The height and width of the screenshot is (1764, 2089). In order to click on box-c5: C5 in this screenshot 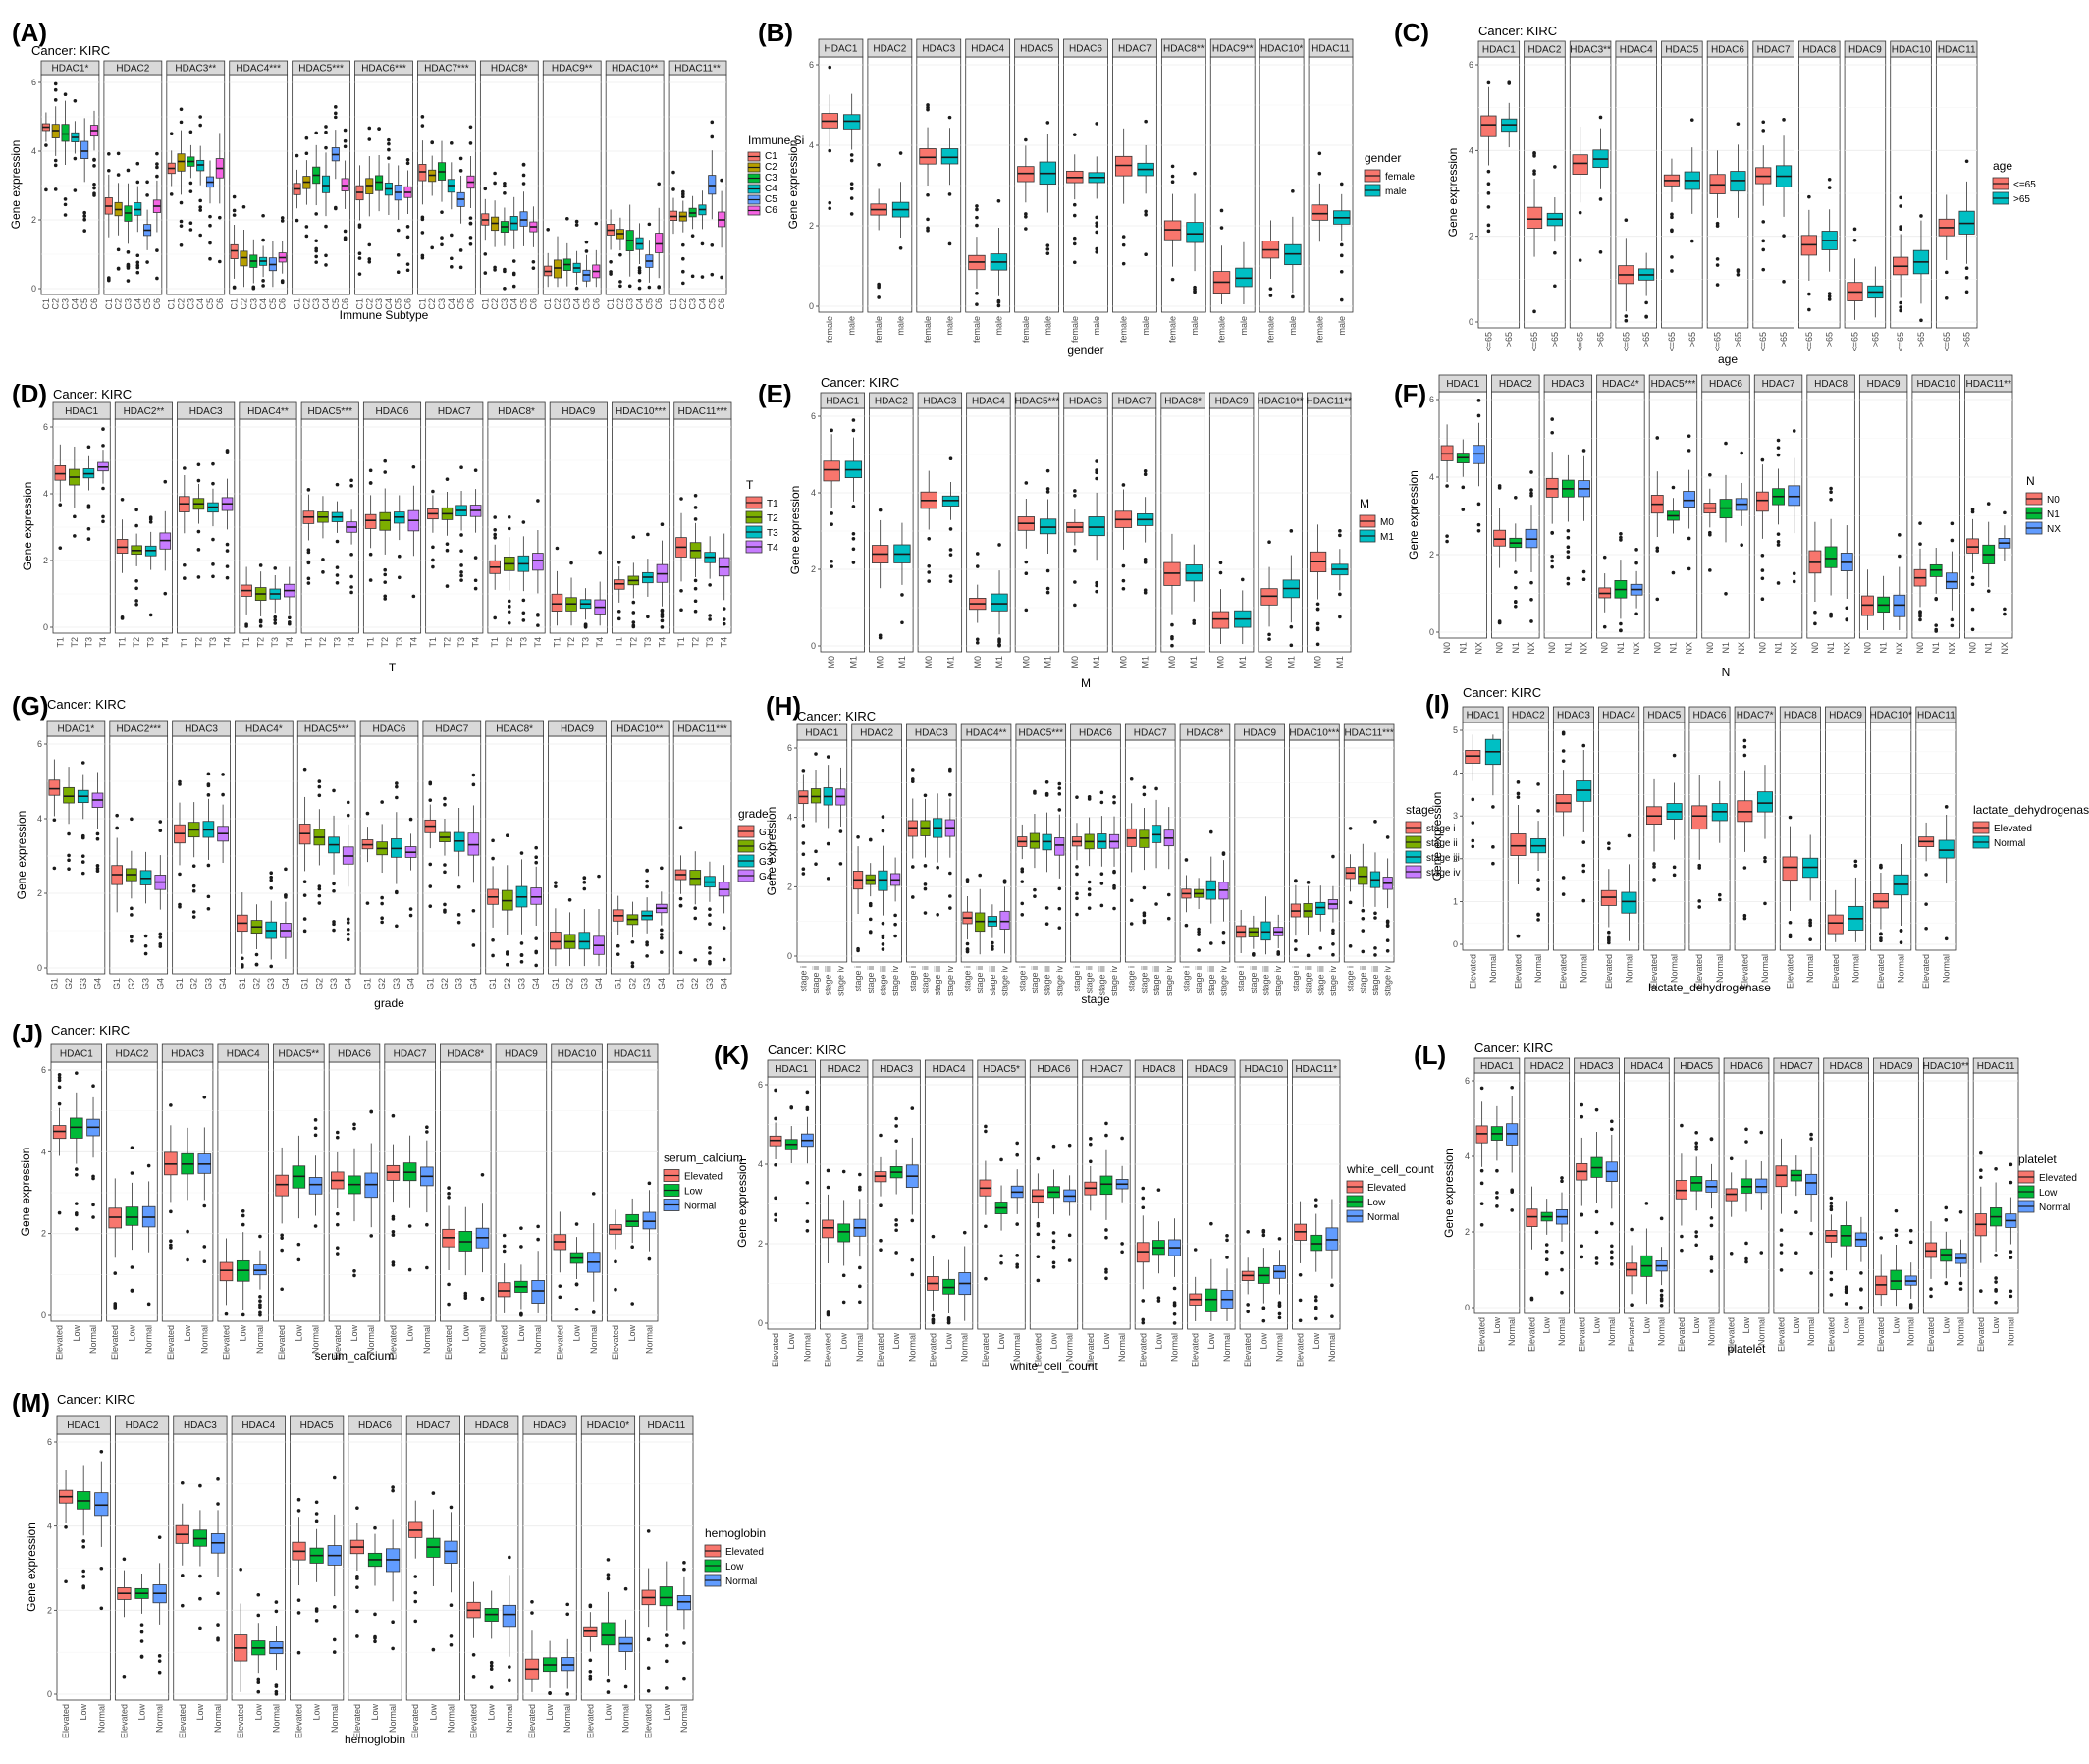, I will do `click(712, 215)`.